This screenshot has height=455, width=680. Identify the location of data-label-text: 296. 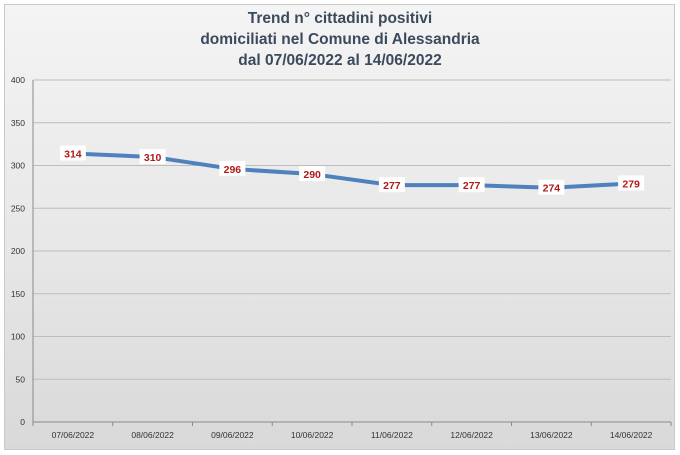
(233, 170).